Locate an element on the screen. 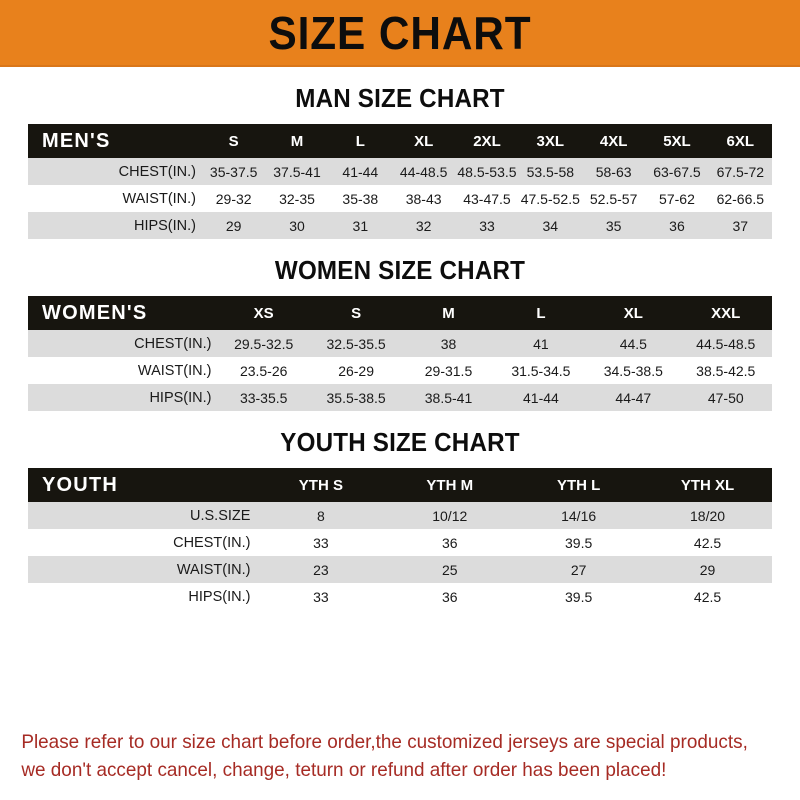 This screenshot has height=800, width=800. table-cell: 38.5-41 is located at coordinates (448, 397).